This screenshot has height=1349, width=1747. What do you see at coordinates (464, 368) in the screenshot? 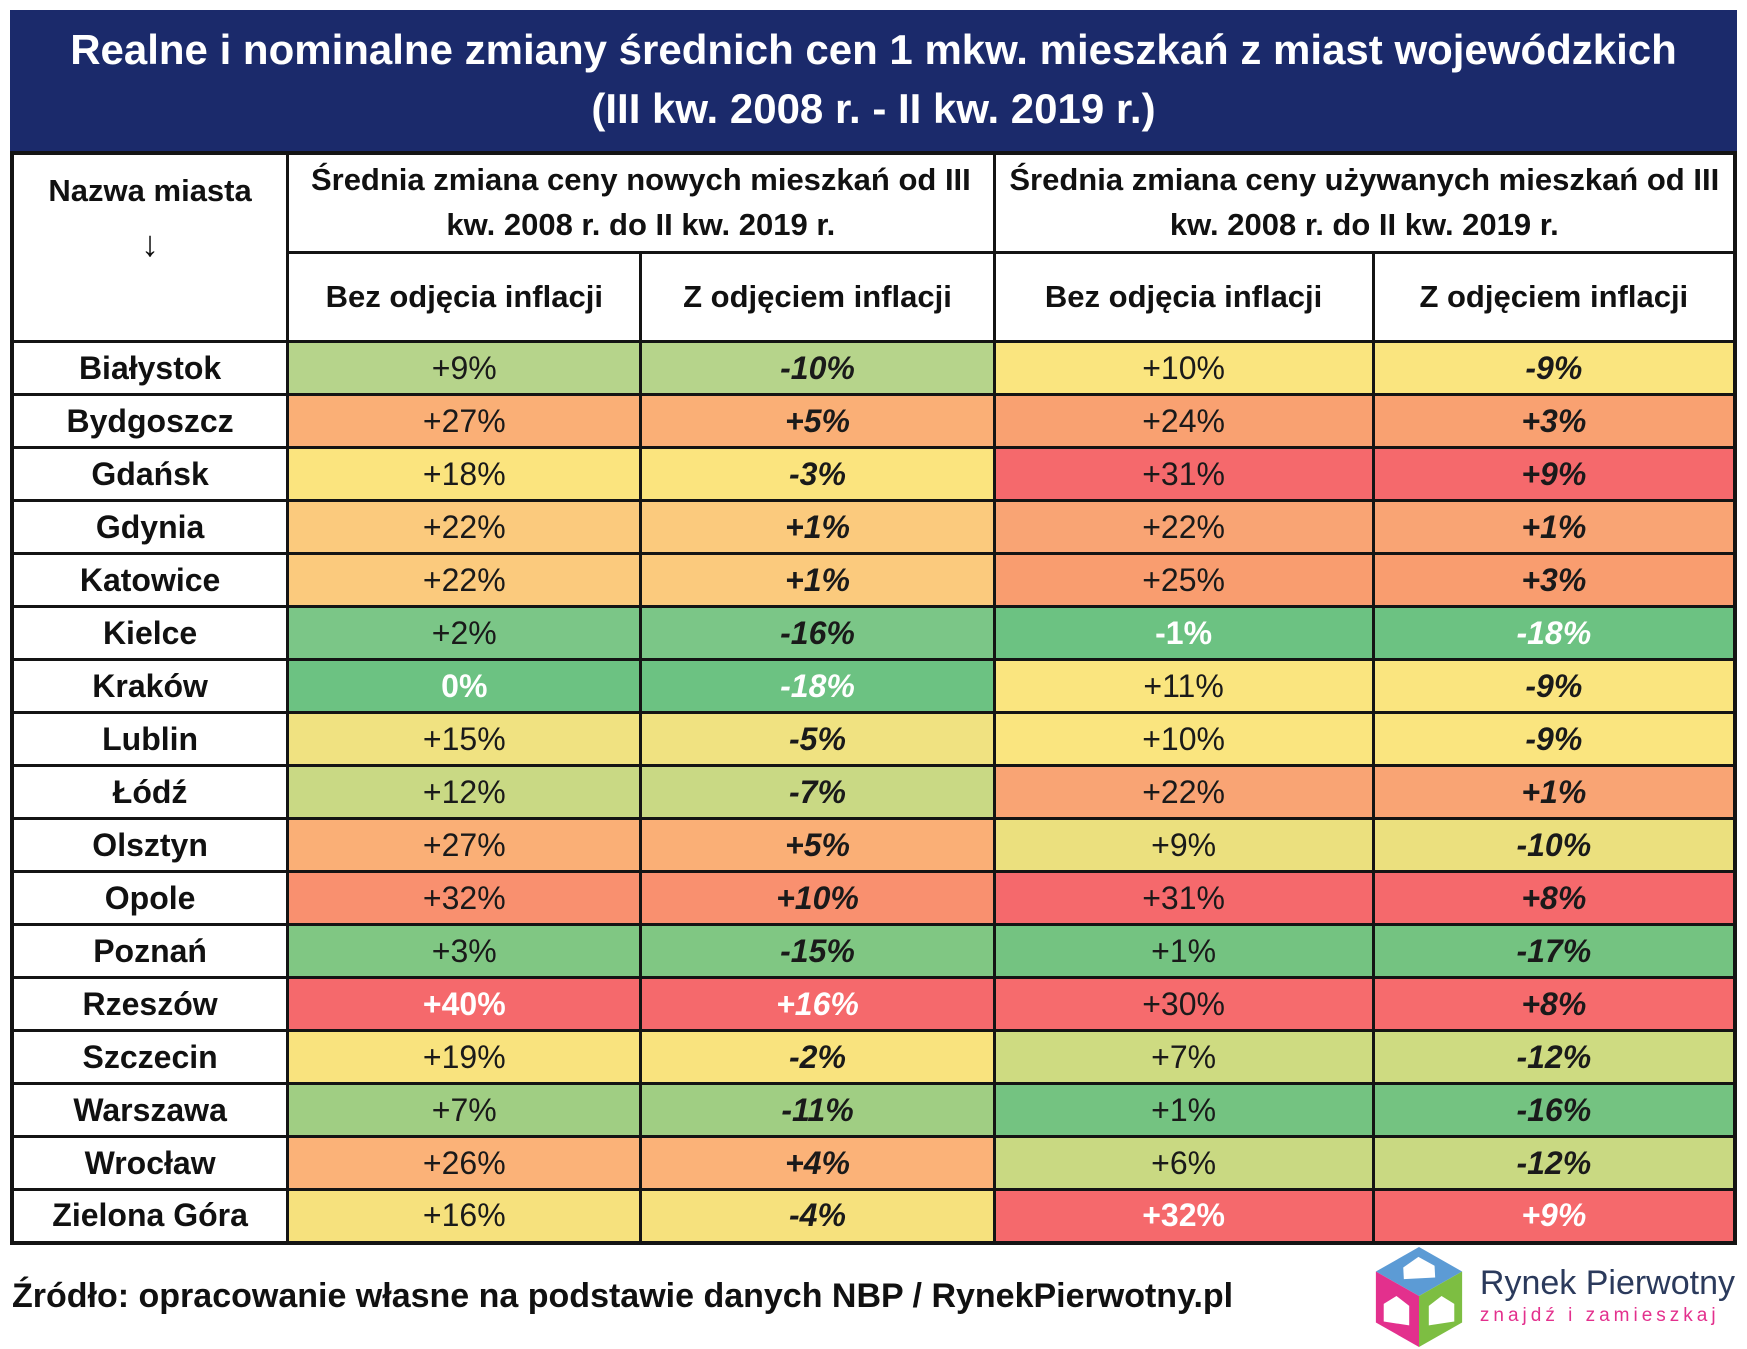
I see `new-nominal-cell: +9%` at bounding box center [464, 368].